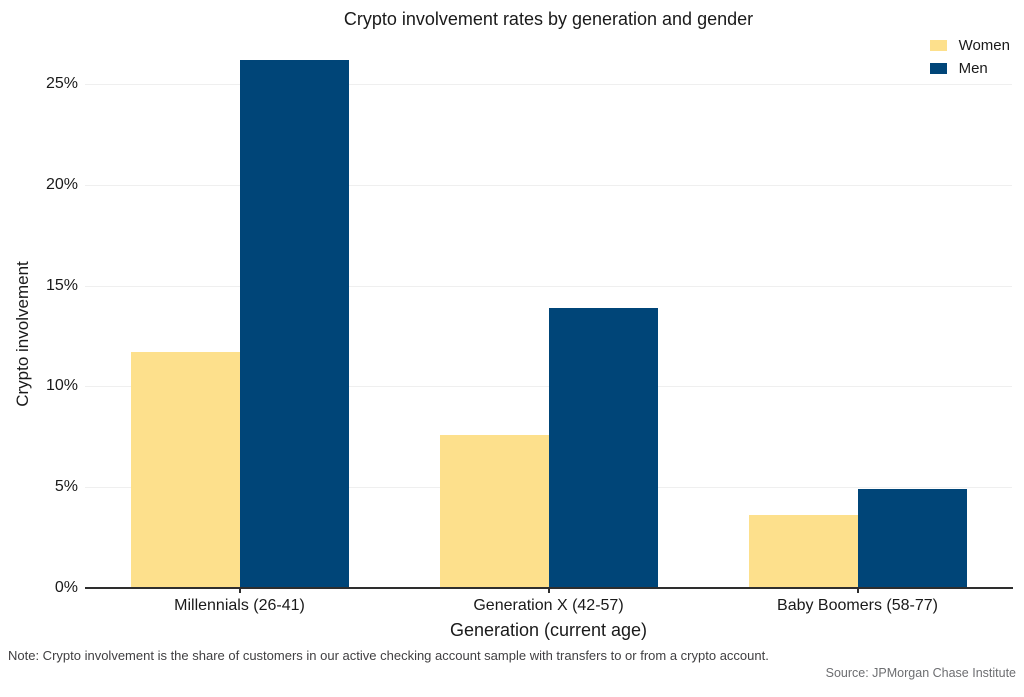 This screenshot has height=697, width=1024. I want to click on legend-item-women: Women, so click(969, 45).